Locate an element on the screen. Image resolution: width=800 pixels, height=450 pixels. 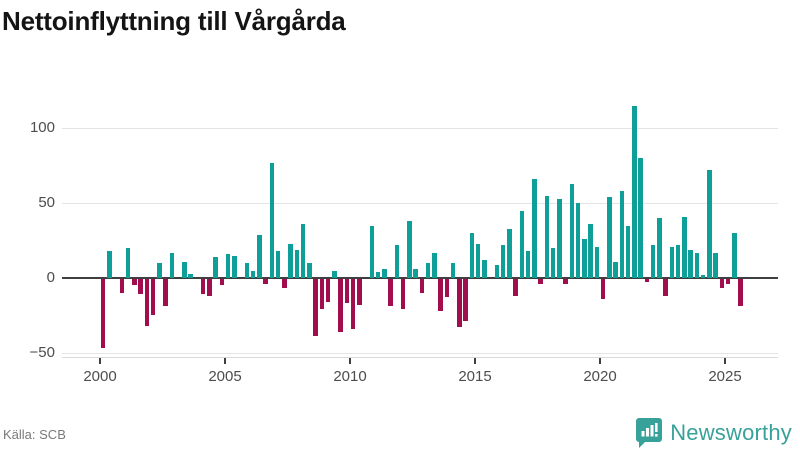
bar-2011Q4 is located at coordinates (397, 261).